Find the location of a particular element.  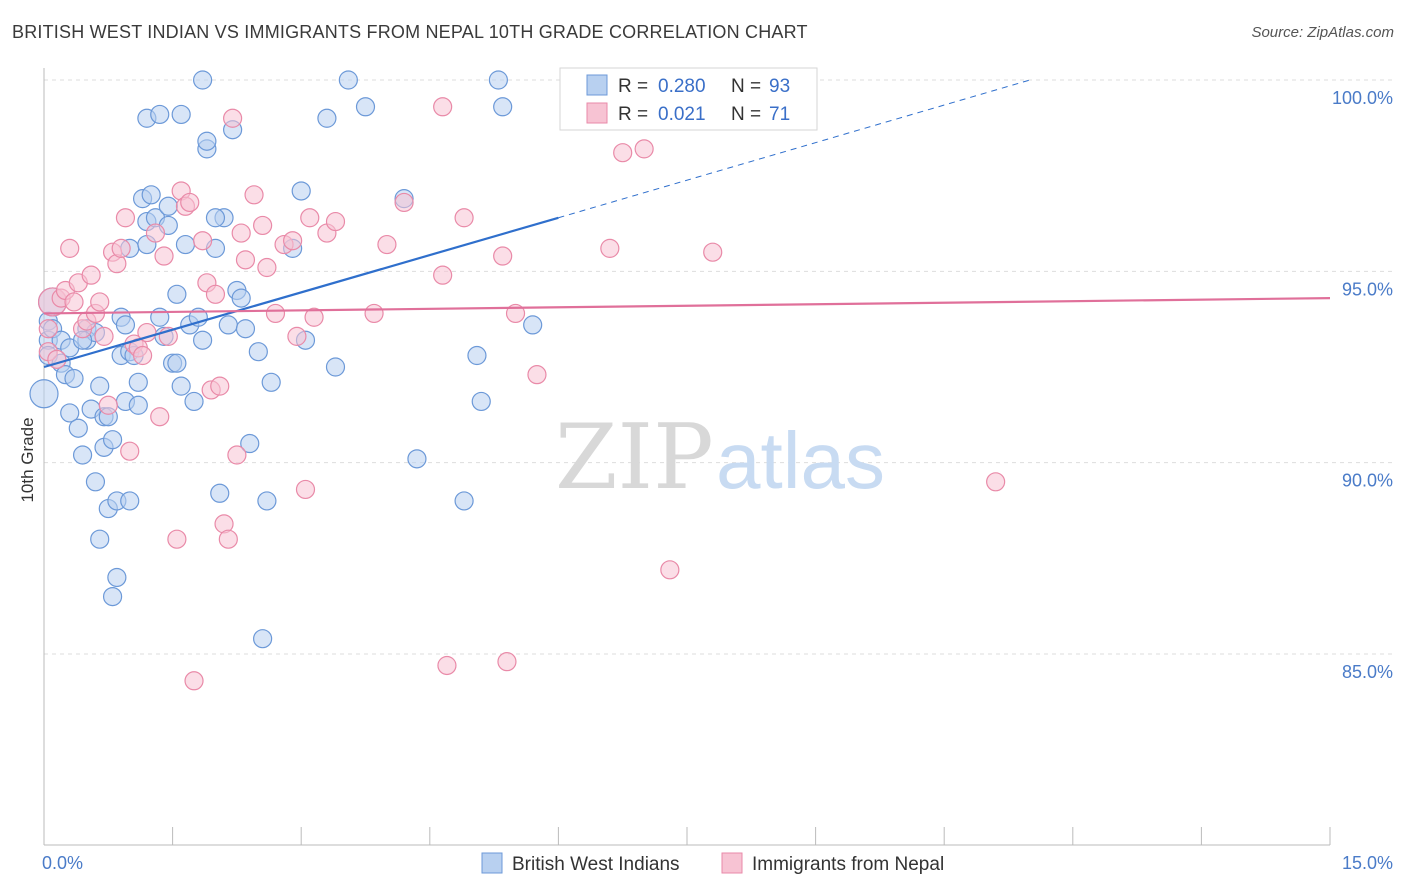

source-label: Source: ZipAtlas.com is located at coordinates (1322, 32).